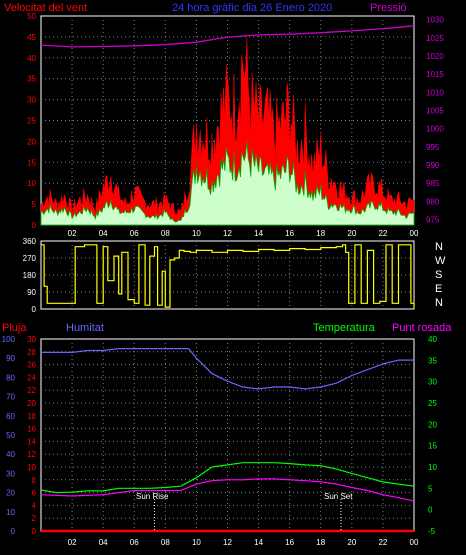  What do you see at coordinates (10, 377) in the screenshot?
I see `humidity-ytick-label: 80` at bounding box center [10, 377].